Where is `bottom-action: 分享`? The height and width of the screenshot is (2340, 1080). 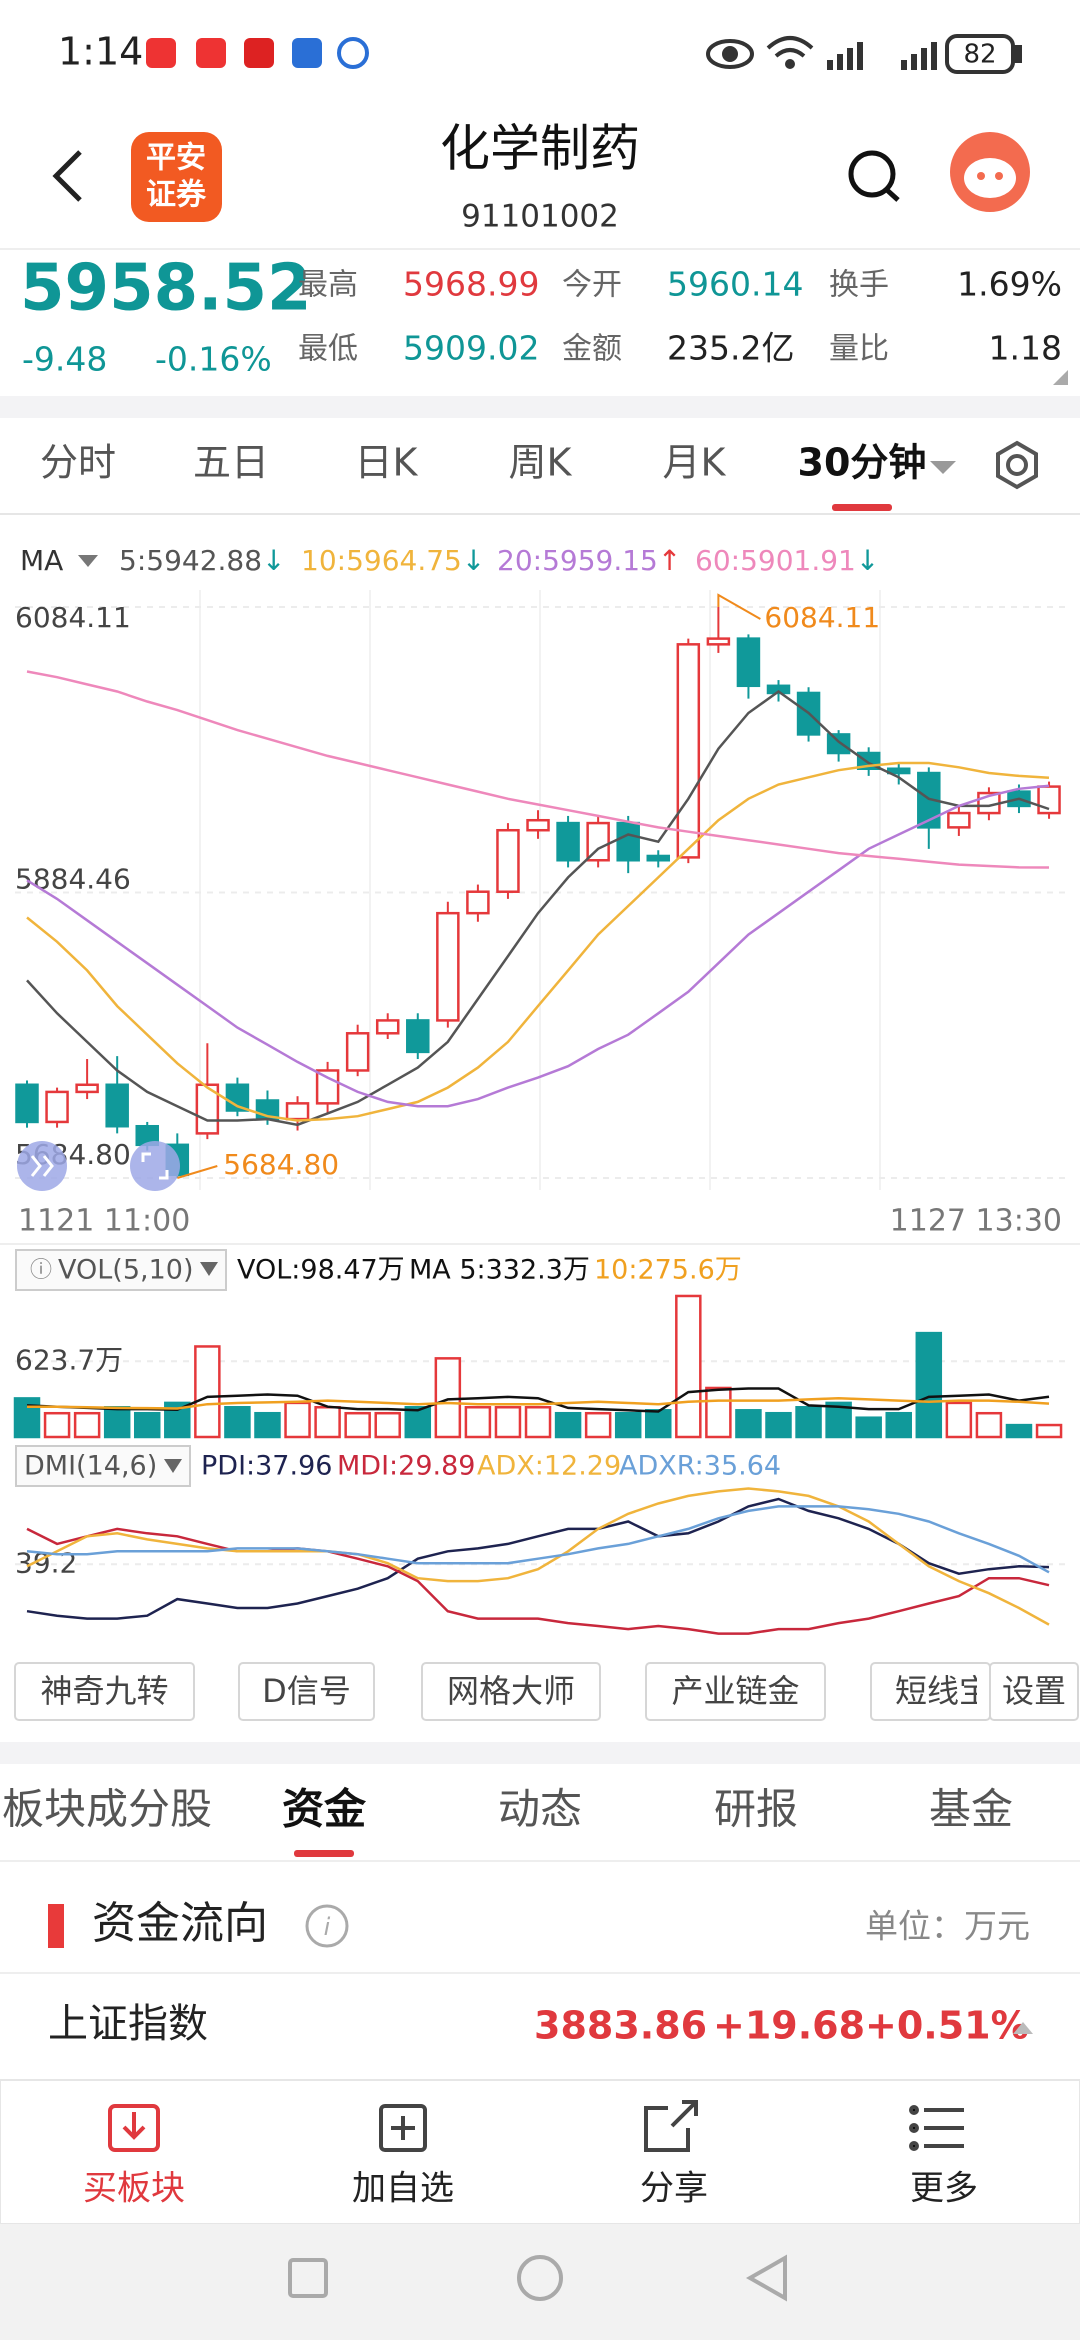 bottom-action: 分享 is located at coordinates (674, 2189).